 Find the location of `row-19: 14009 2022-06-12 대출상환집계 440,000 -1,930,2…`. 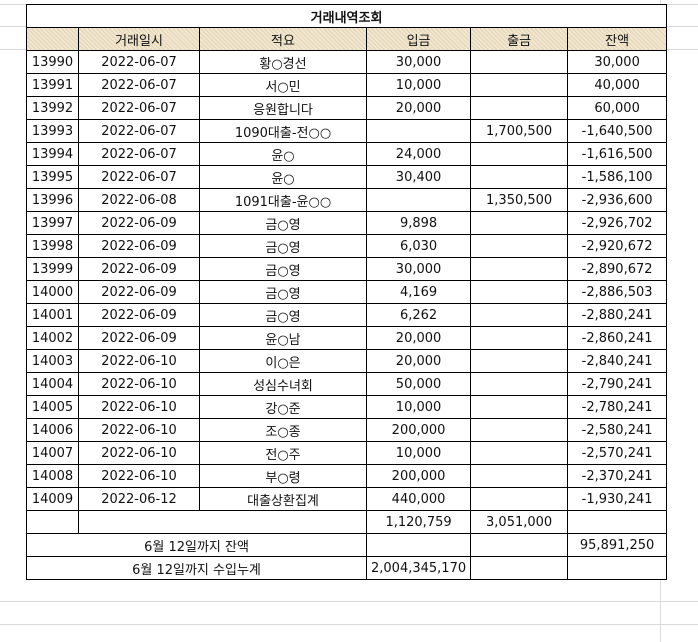

row-19: 14009 2022-06-12 대출상환집계 440,000 -1,930,2… is located at coordinates (347, 499).